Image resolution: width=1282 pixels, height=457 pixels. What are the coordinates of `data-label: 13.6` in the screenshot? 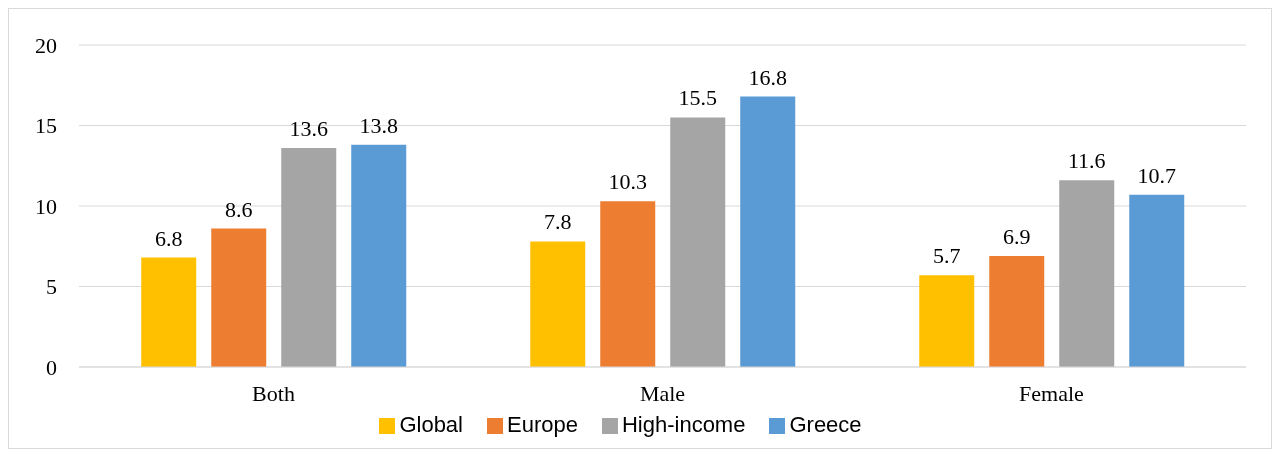 It's located at (308, 129).